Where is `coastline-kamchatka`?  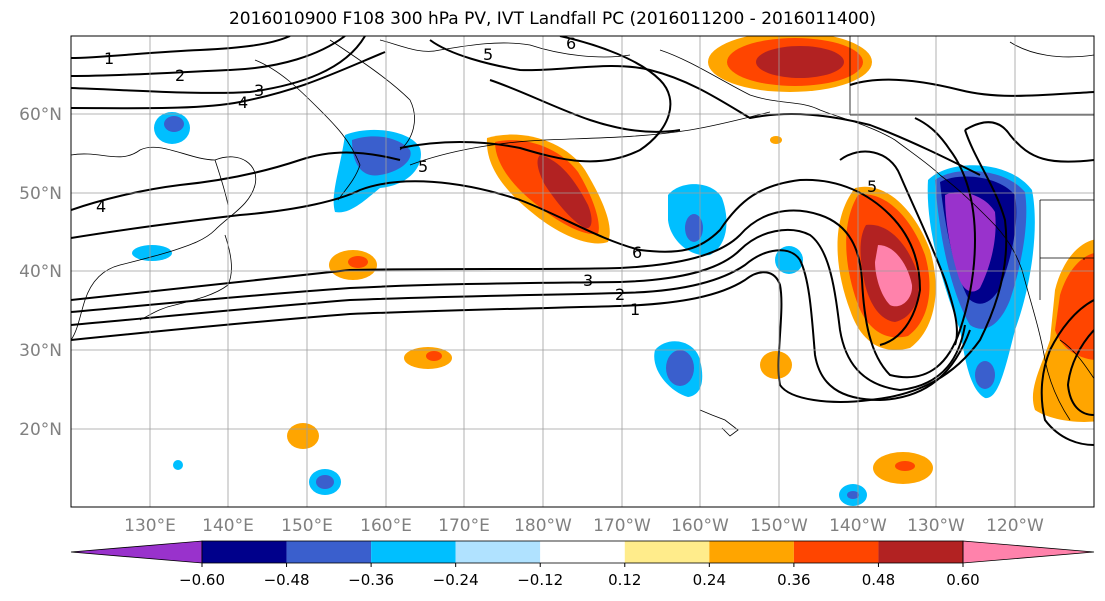 coastline-kamchatka is located at coordinates (307, 130).